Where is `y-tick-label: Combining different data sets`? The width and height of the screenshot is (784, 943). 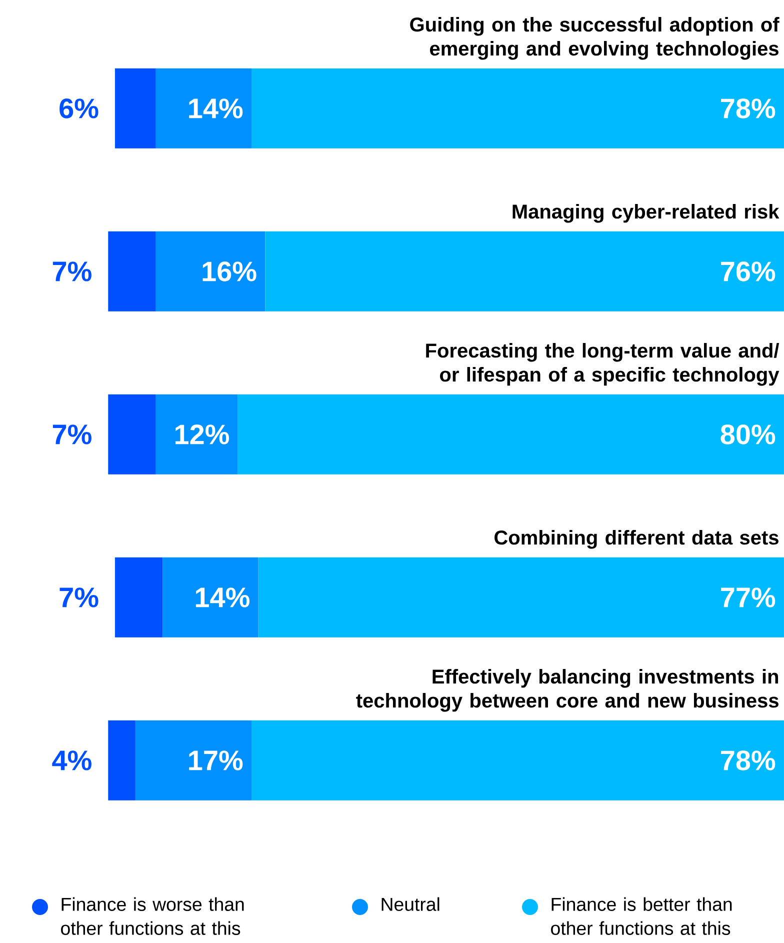 y-tick-label: Combining different data sets is located at coordinates (636, 539).